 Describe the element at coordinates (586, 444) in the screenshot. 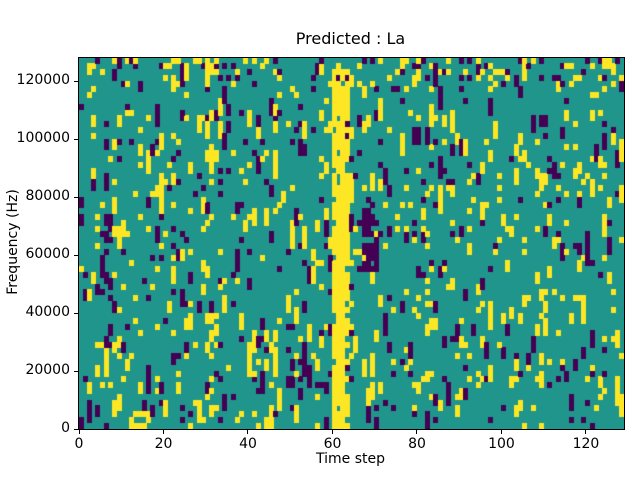

I see `x-tick-label: 120` at that location.